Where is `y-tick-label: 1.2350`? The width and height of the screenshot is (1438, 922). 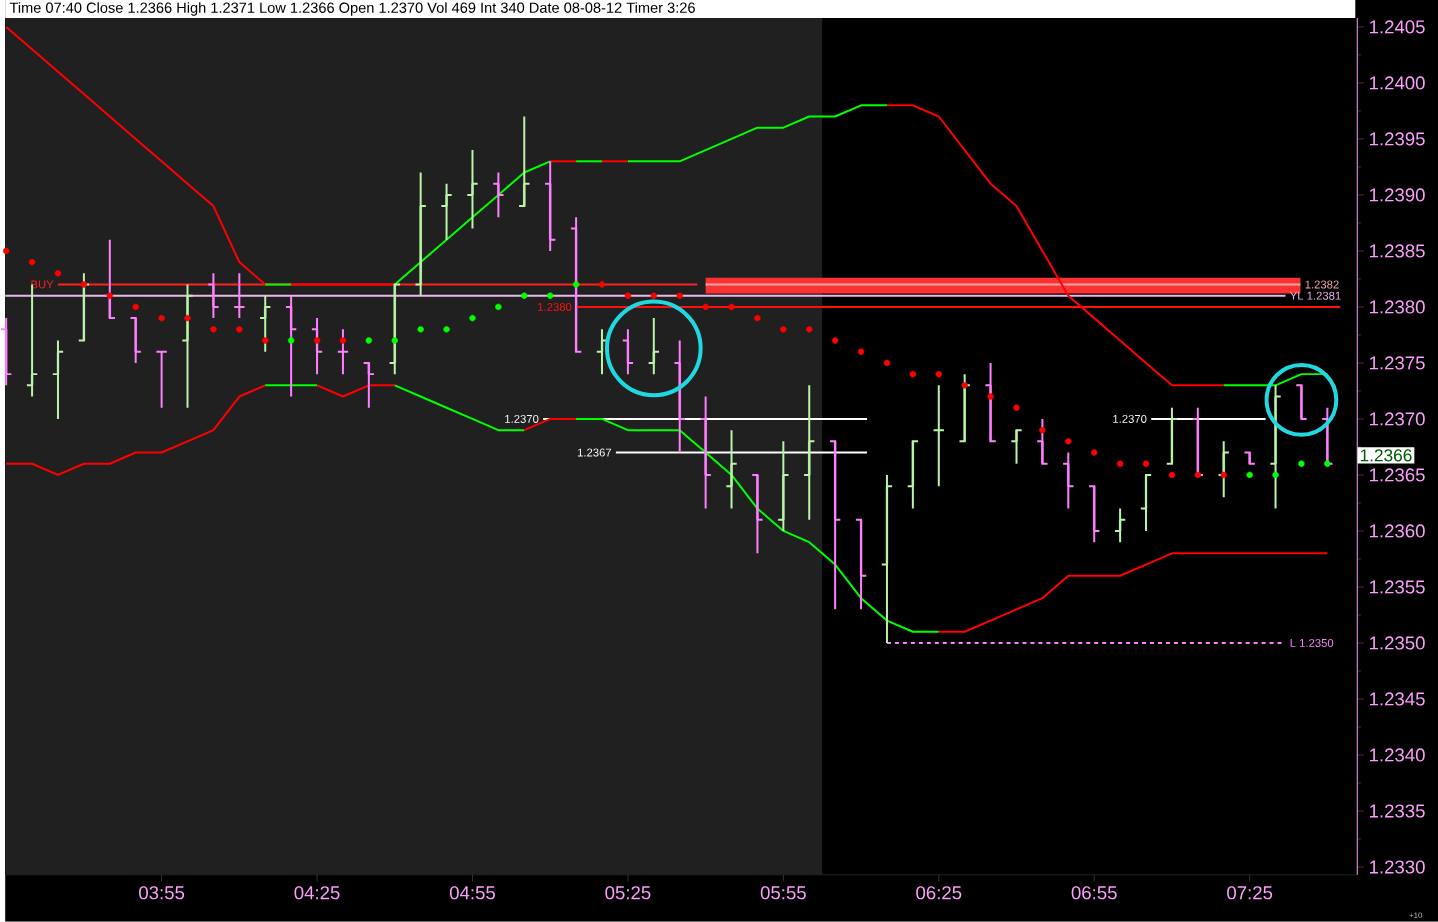
y-tick-label: 1.2350 is located at coordinates (1397, 643).